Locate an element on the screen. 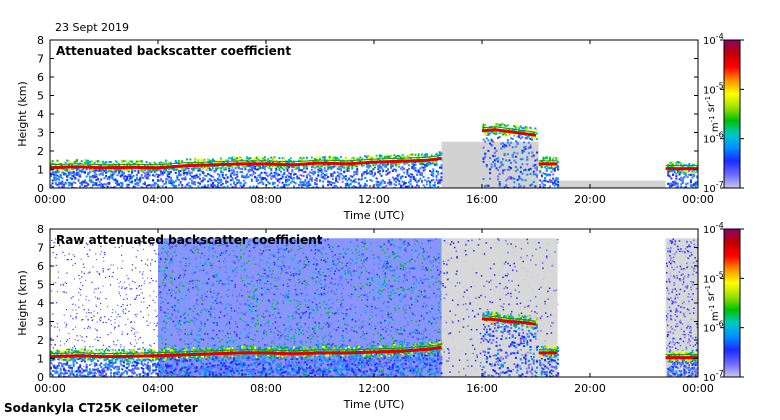  x-tick-label: 04:00 is located at coordinates (158, 199).